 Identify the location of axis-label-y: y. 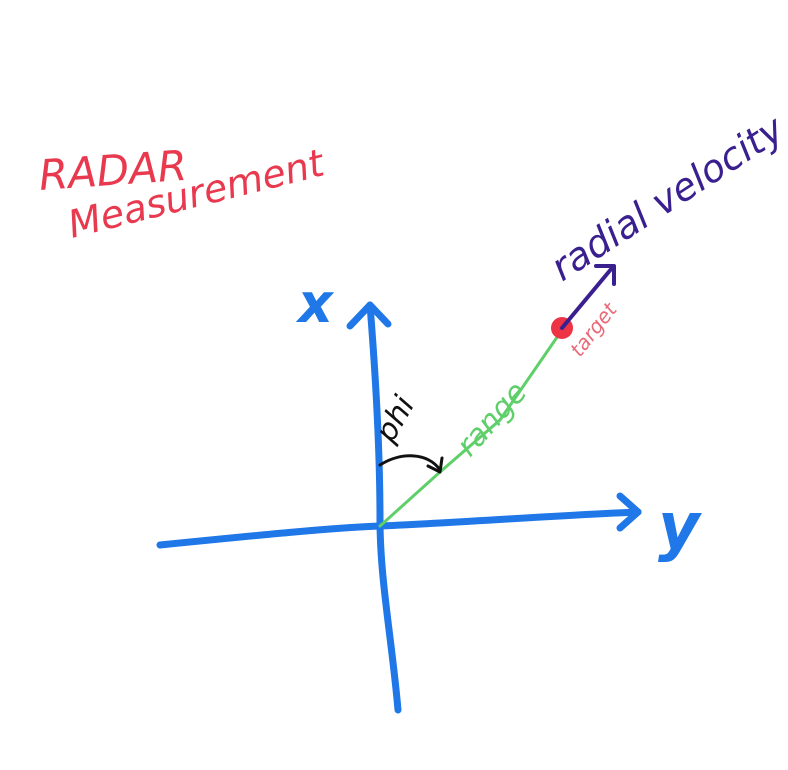
(680, 527).